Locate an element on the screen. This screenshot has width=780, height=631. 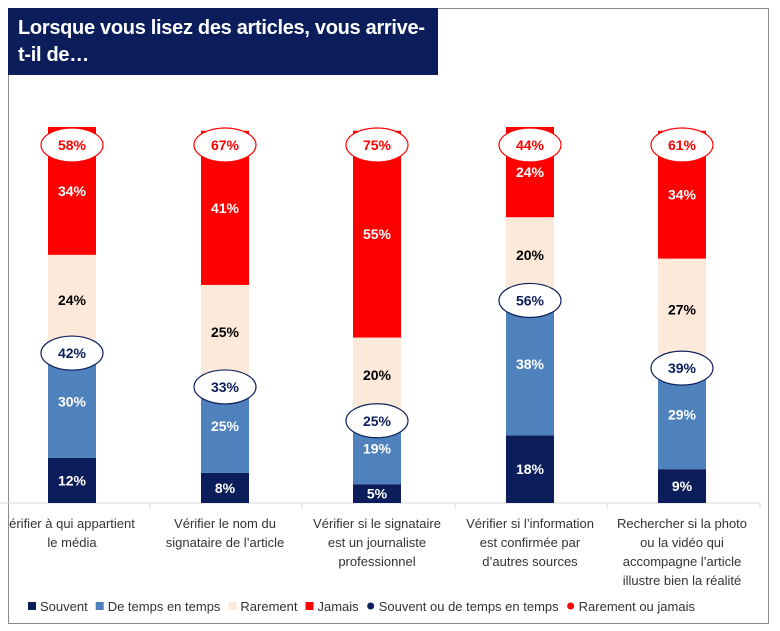
legend-label: Rarement ou jamais is located at coordinates (637, 606).